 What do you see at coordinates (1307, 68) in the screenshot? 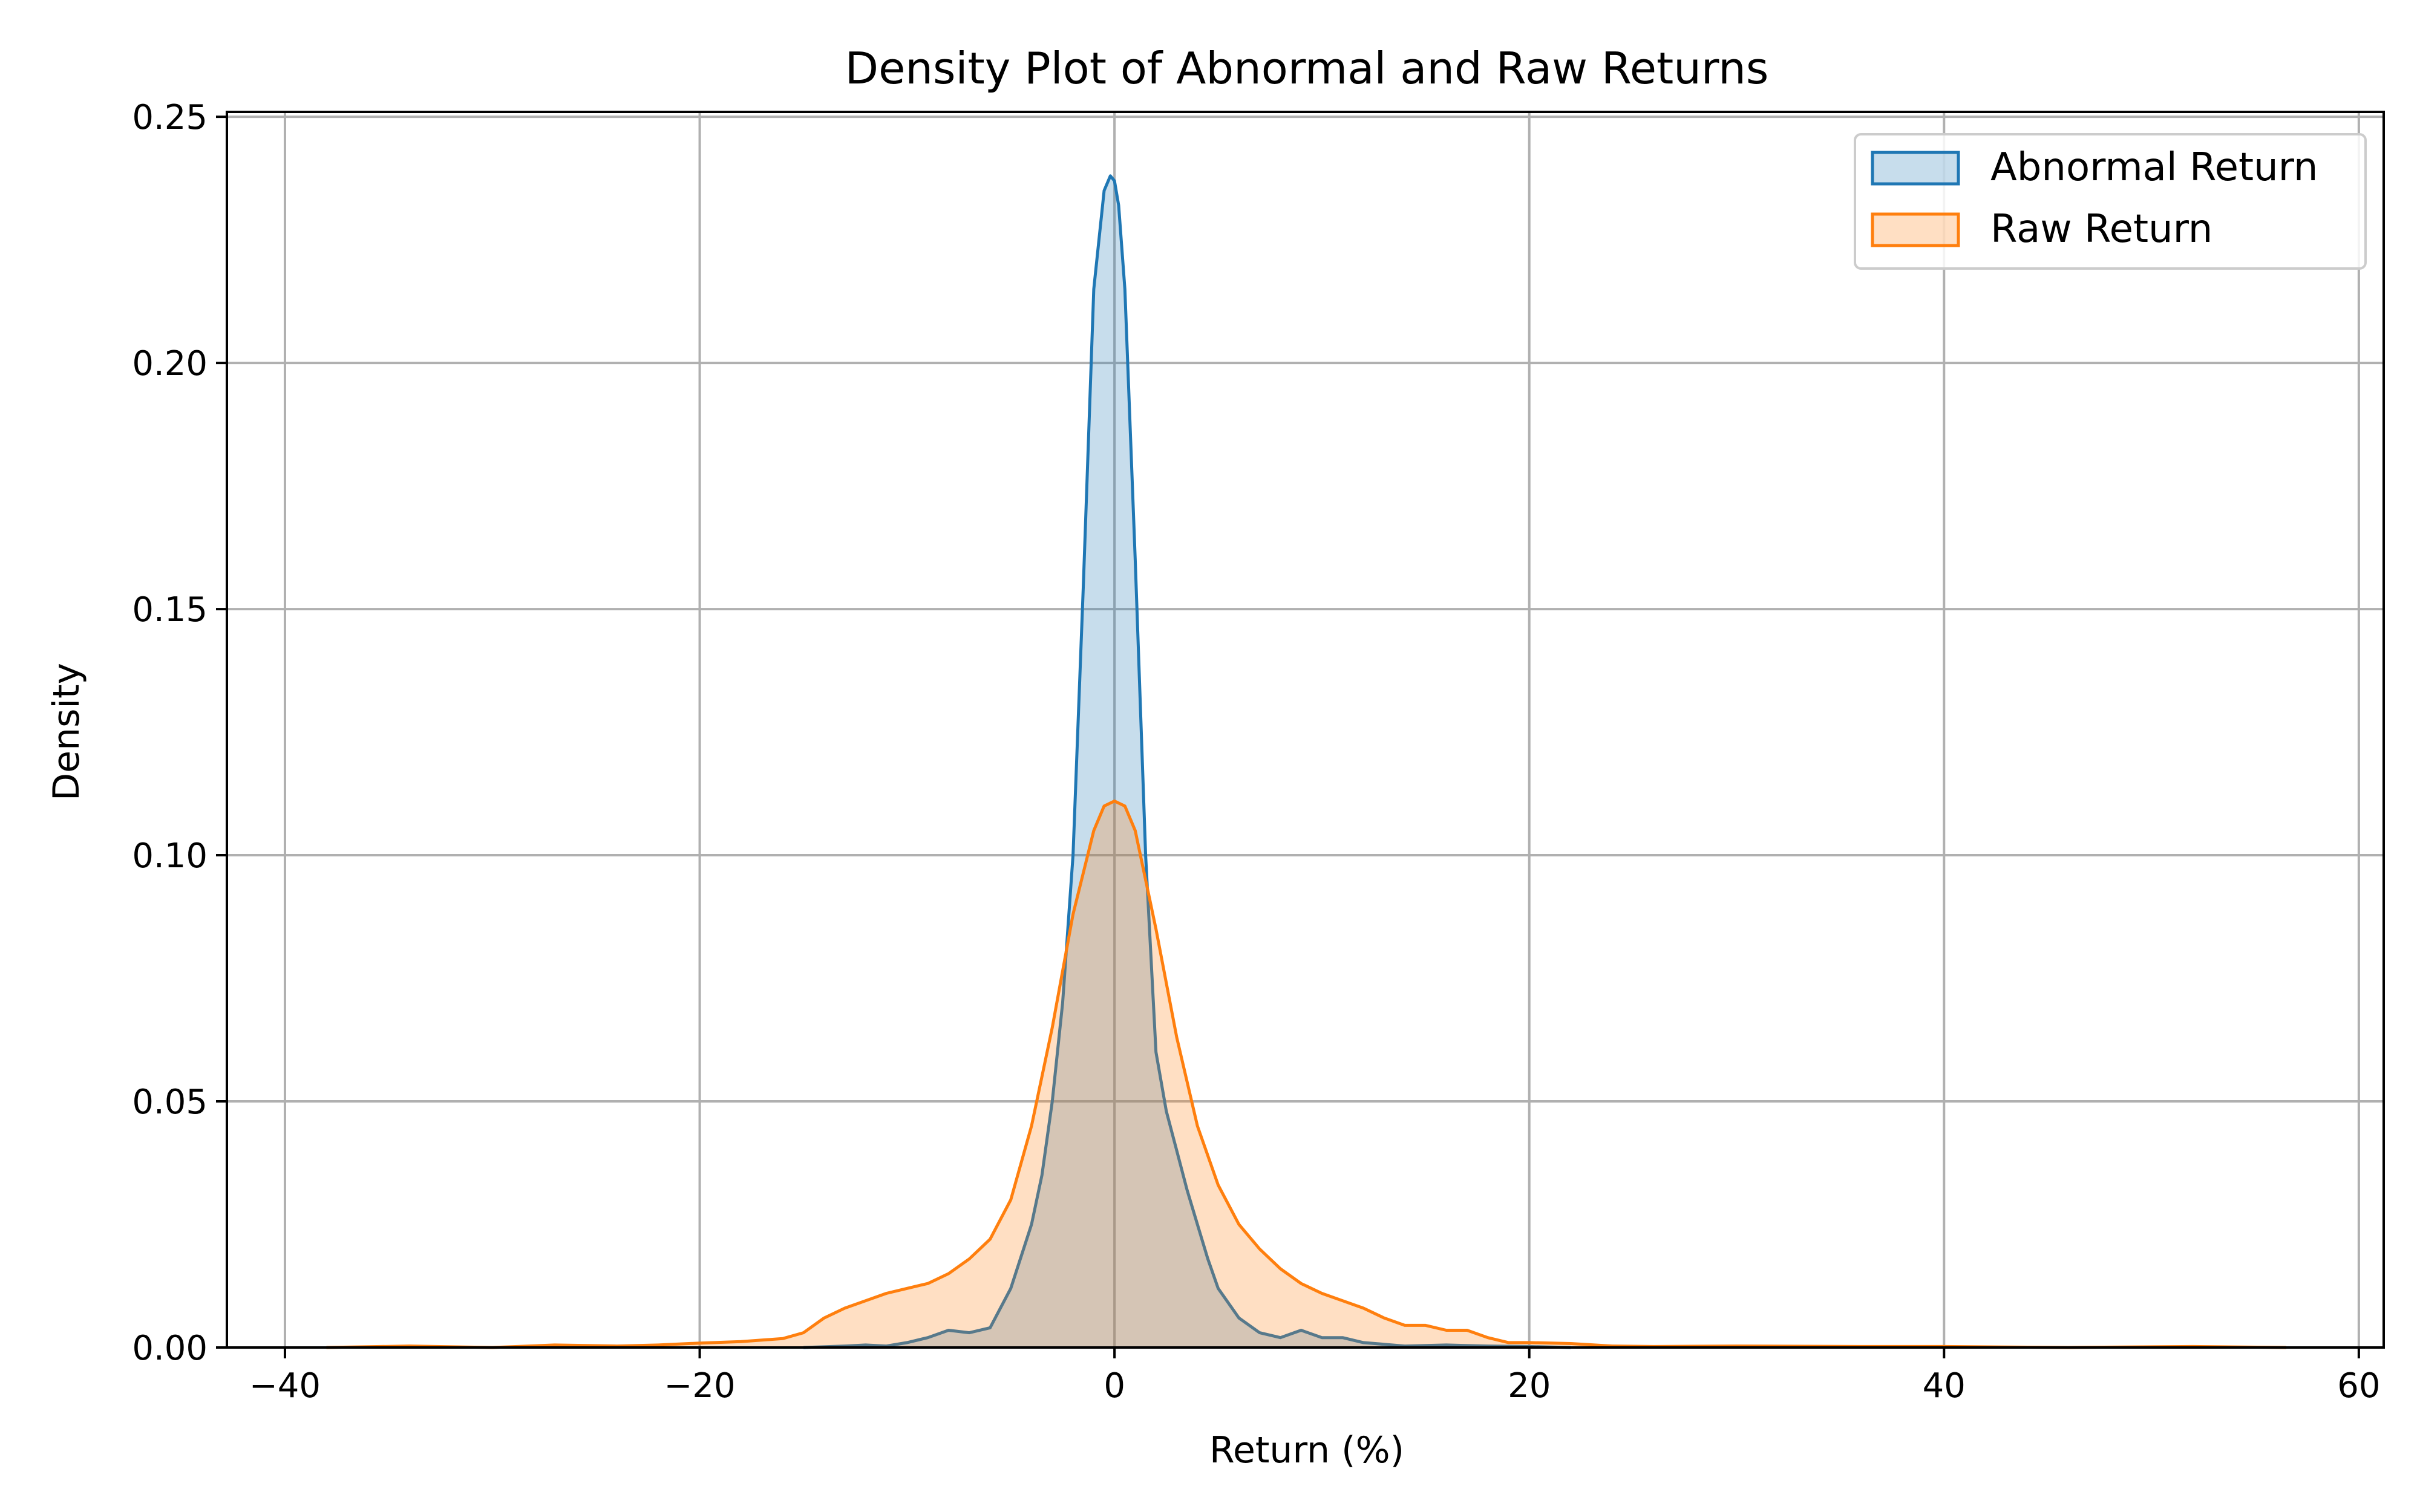
I see `chart-title: Density Plot of Abnormal and Raw Returns` at bounding box center [1307, 68].